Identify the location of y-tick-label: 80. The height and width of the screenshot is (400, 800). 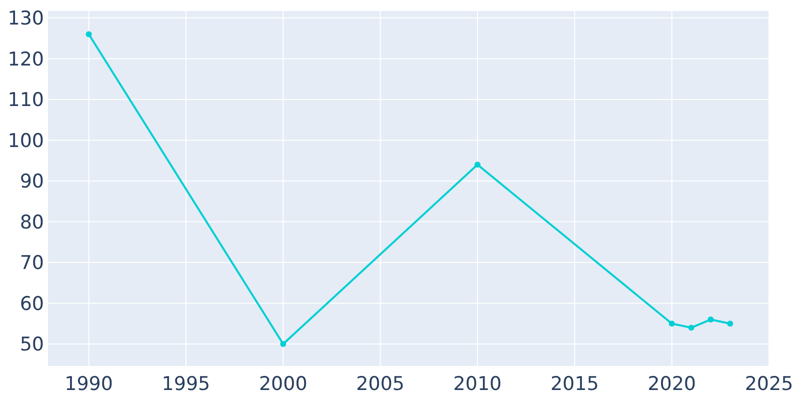
(32, 222).